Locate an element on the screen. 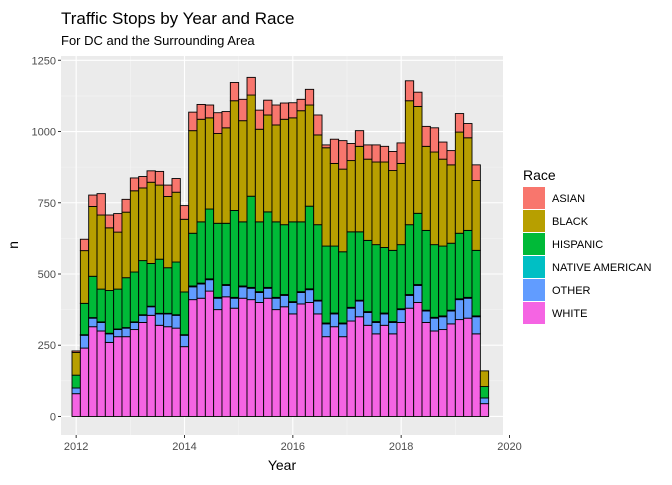  x-tick-label: 2014 is located at coordinates (184, 447).